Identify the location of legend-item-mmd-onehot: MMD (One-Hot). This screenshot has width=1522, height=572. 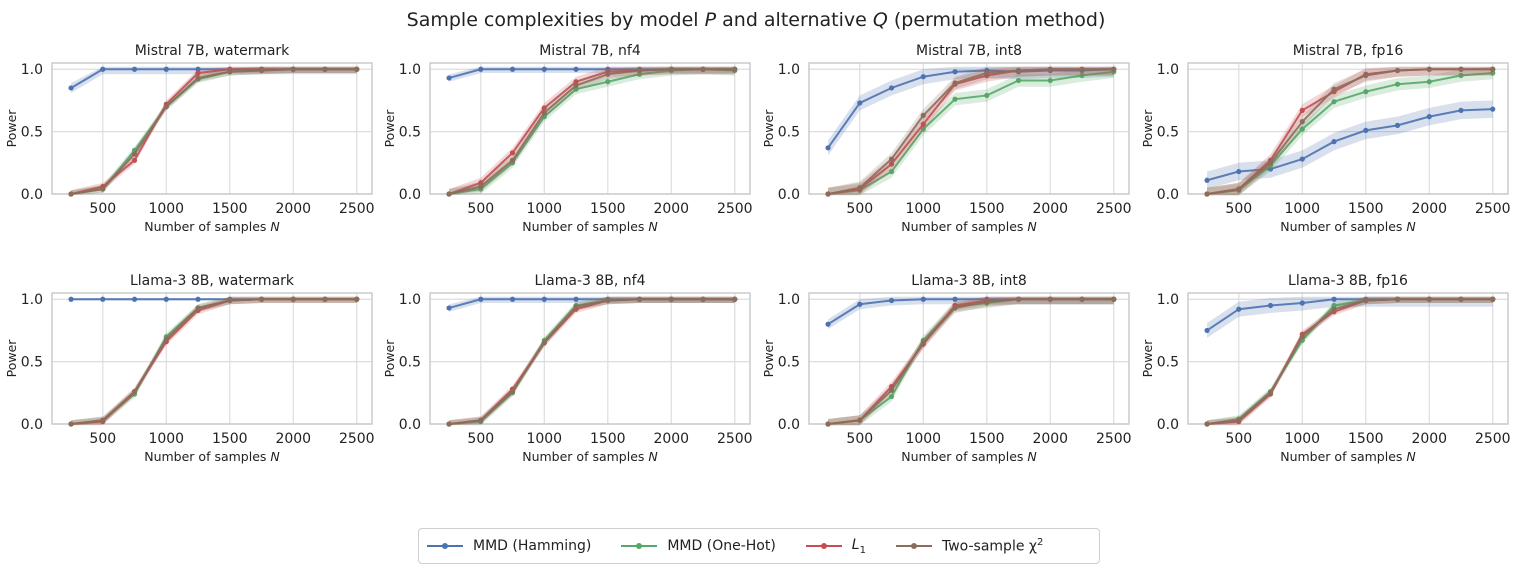
(698, 546).